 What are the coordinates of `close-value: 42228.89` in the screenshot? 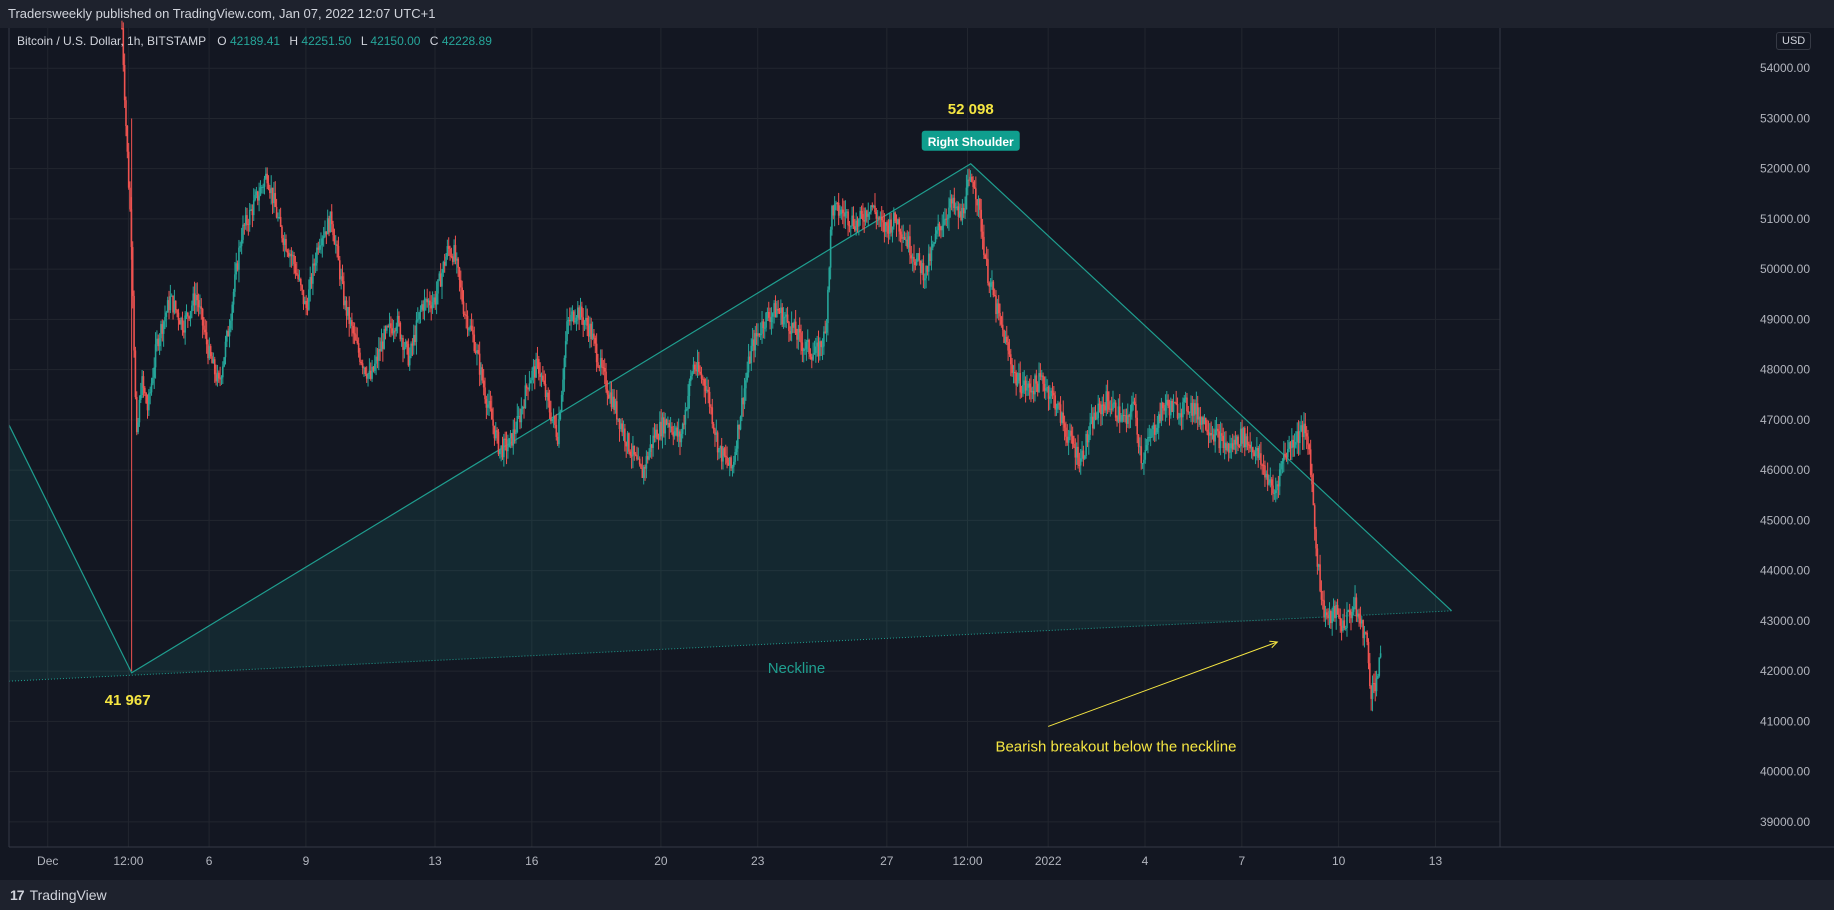 It's located at (467, 41).